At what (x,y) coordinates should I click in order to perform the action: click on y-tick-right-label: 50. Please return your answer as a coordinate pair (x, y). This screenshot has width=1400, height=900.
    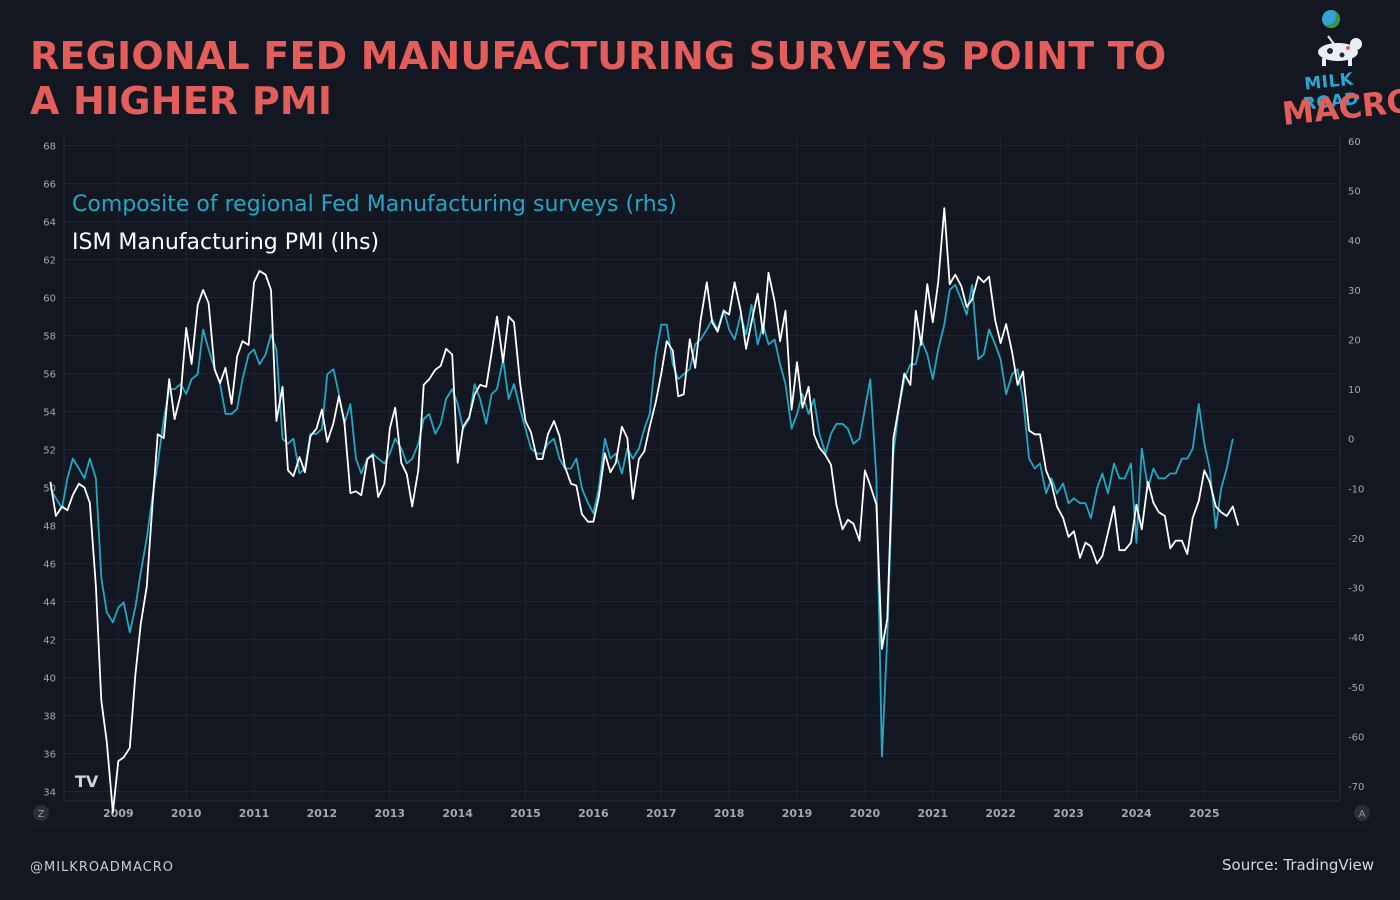
    Looking at the image, I should click on (1354, 192).